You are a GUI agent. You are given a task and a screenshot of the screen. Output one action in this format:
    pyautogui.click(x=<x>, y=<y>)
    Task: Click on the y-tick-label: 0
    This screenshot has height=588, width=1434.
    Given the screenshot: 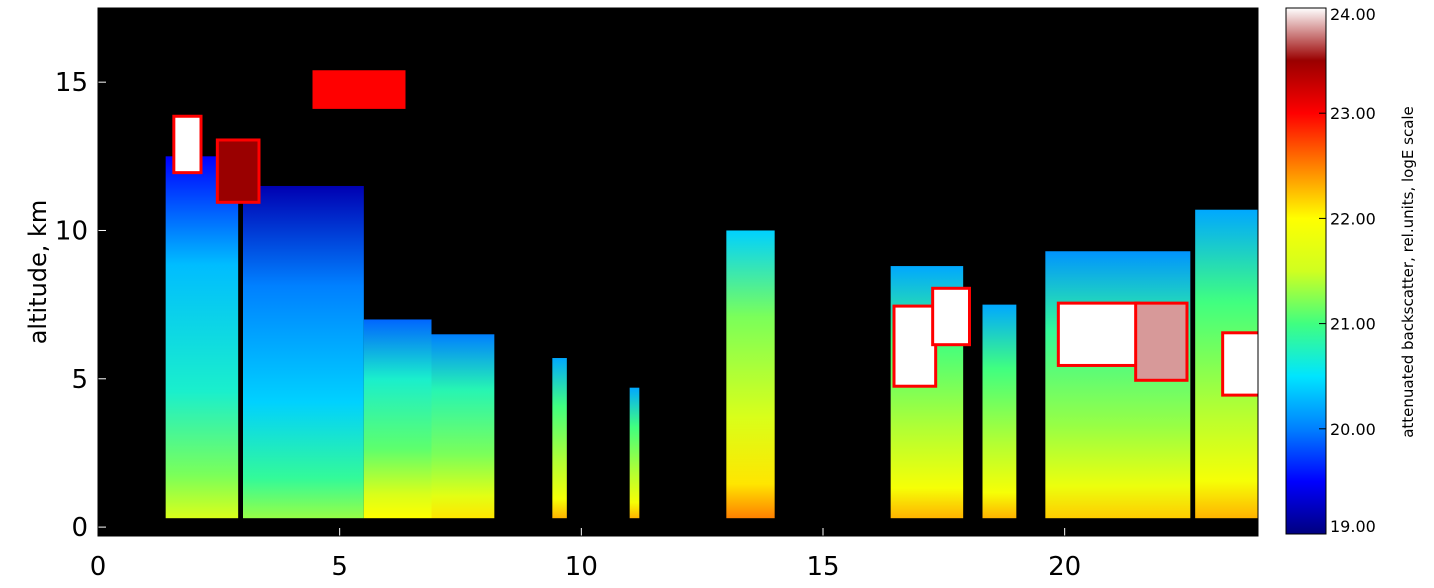 What is the action you would take?
    pyautogui.click(x=79, y=528)
    